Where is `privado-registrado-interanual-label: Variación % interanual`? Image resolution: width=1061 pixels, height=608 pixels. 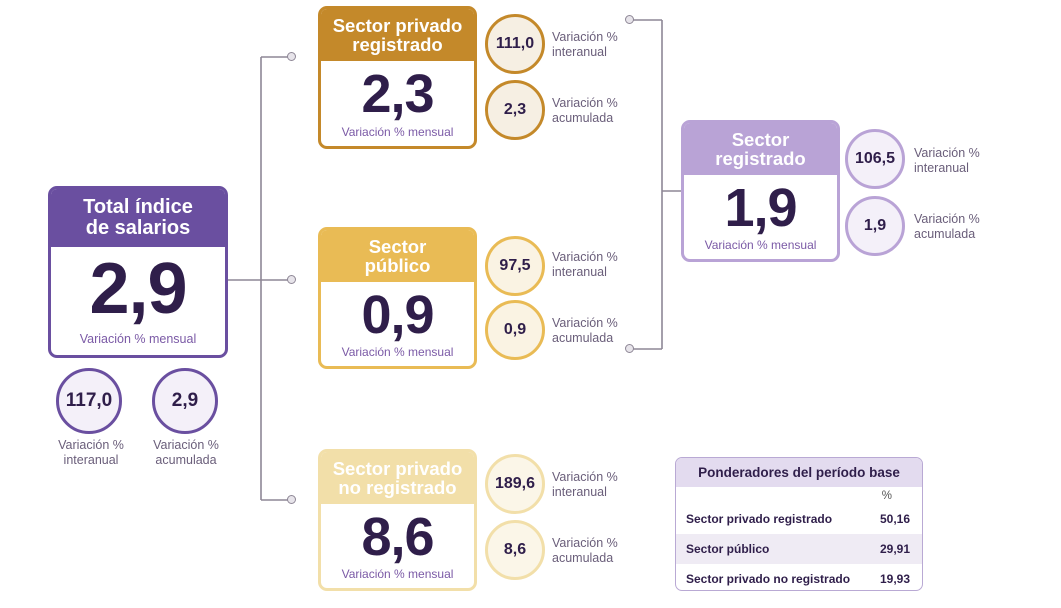
privado-registrado-interanual-label: Variación % interanual is located at coordinates (585, 44).